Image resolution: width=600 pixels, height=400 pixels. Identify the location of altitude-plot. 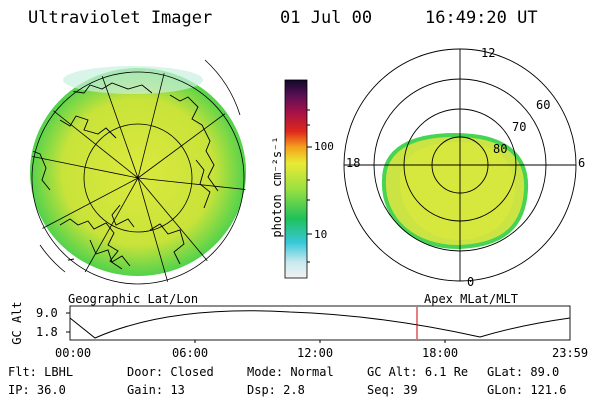
(318, 324).